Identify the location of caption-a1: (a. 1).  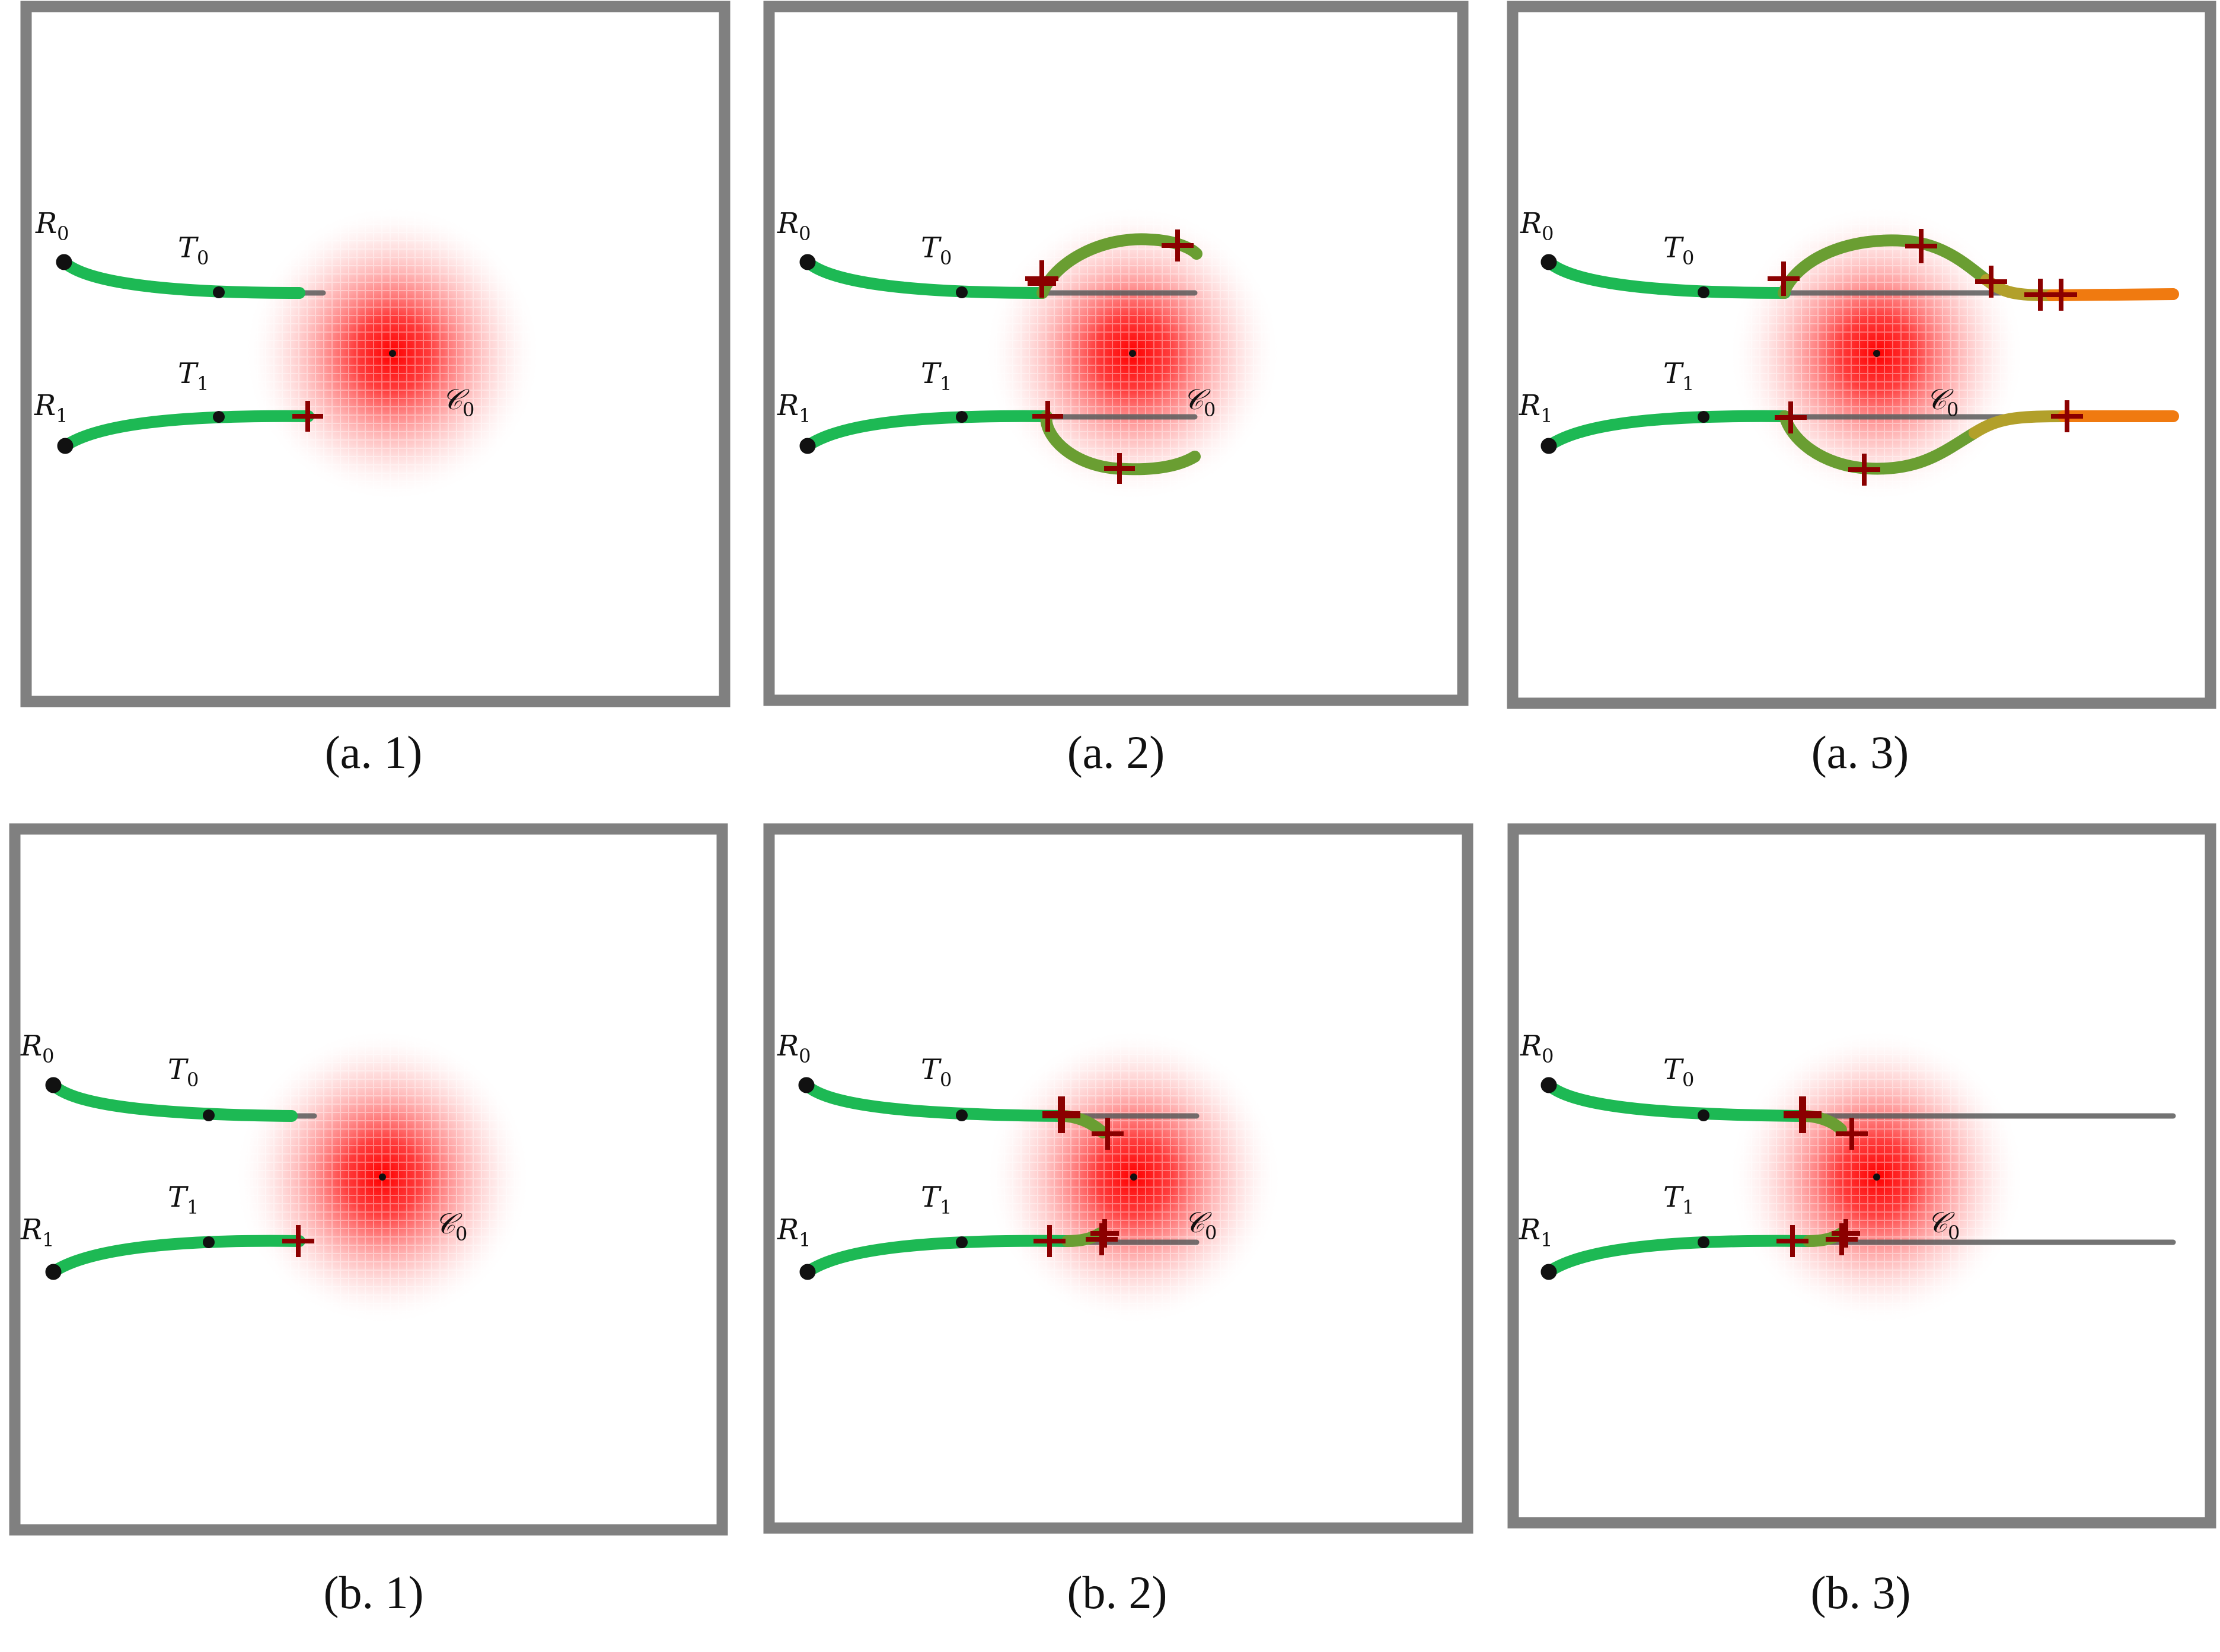
(374, 752).